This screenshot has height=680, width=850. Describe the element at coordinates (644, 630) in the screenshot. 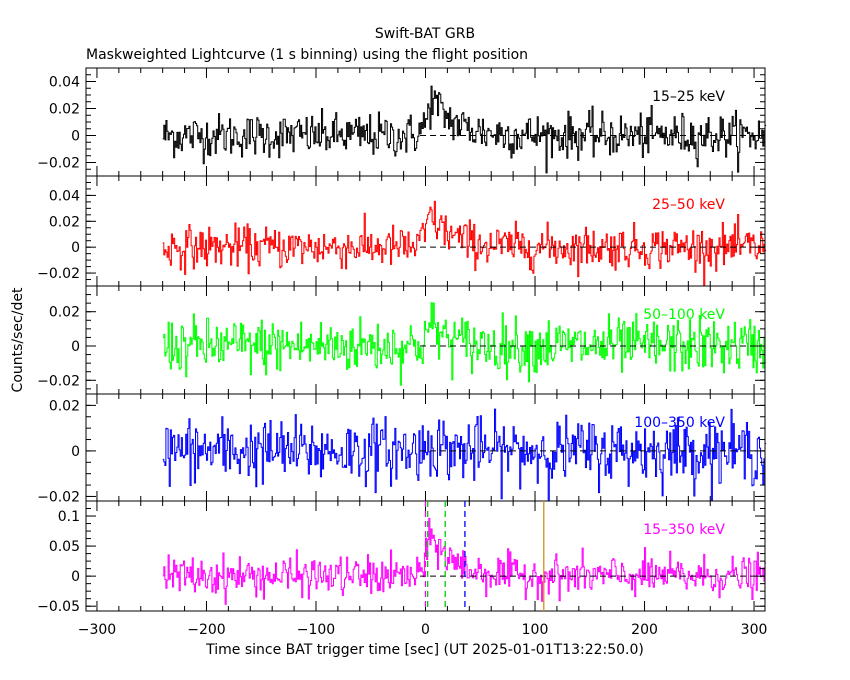

I see `x-tick-label: 200` at that location.